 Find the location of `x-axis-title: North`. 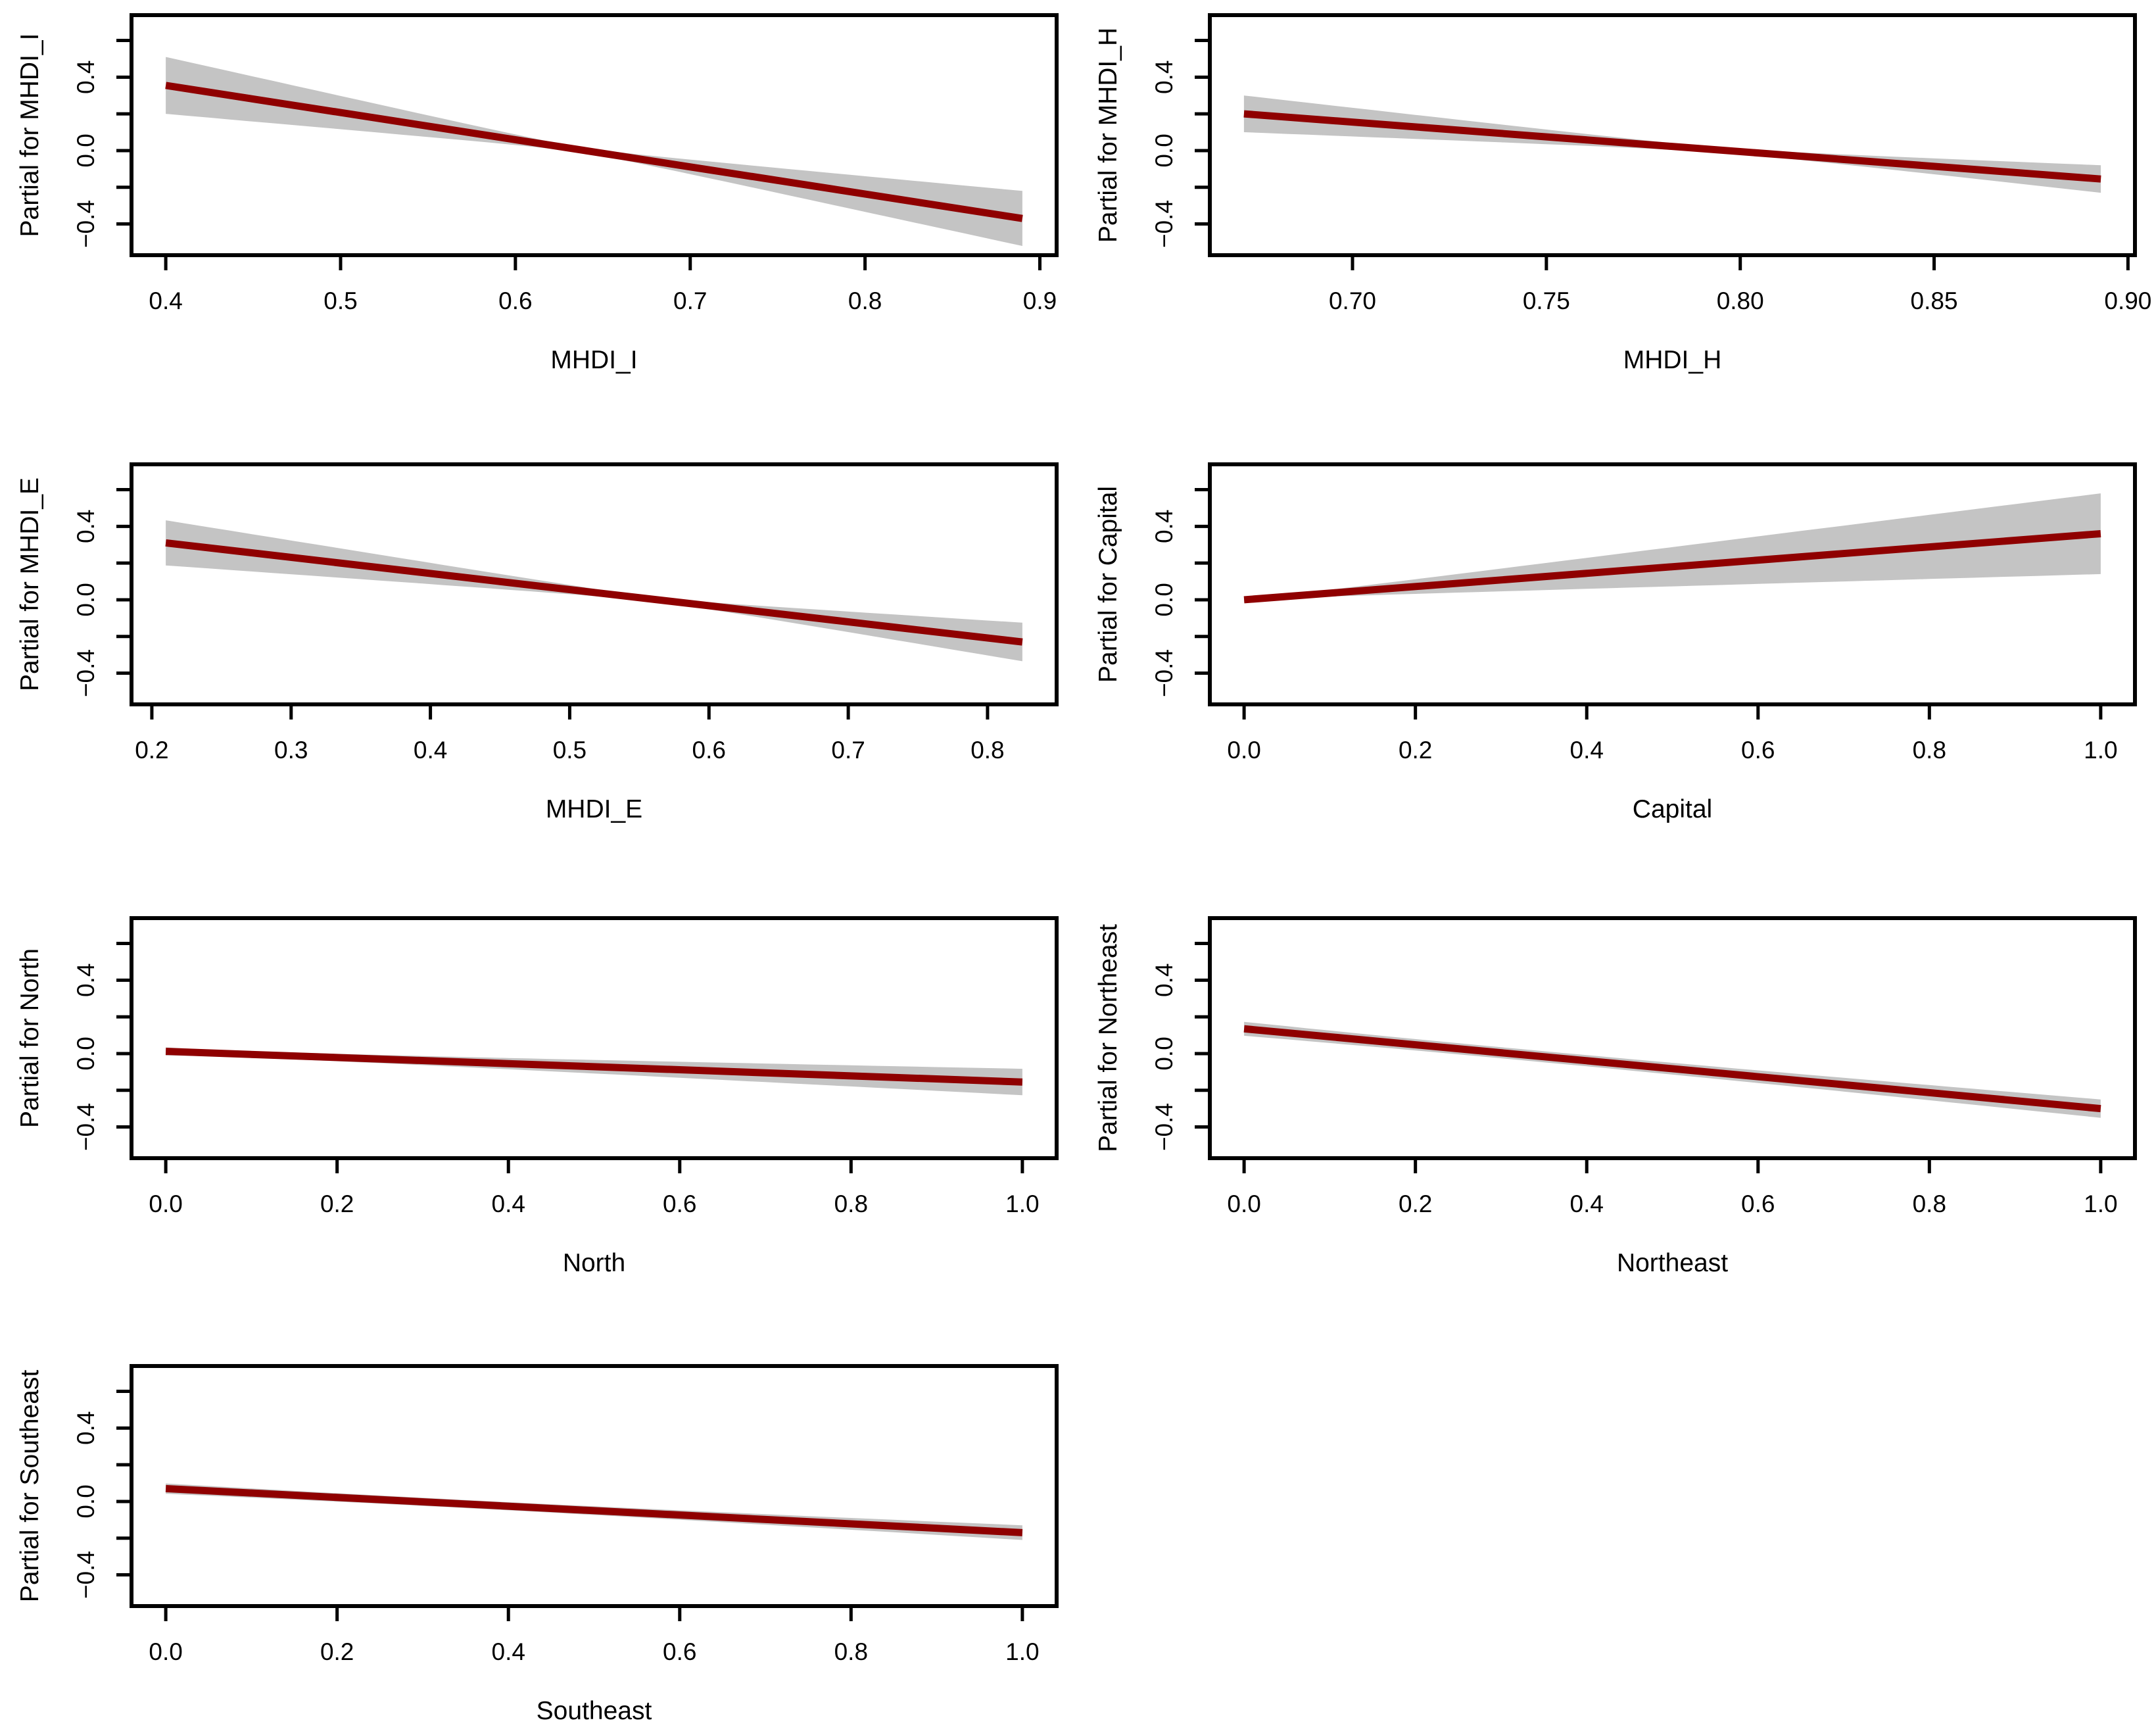

x-axis-title: North is located at coordinates (594, 1263).